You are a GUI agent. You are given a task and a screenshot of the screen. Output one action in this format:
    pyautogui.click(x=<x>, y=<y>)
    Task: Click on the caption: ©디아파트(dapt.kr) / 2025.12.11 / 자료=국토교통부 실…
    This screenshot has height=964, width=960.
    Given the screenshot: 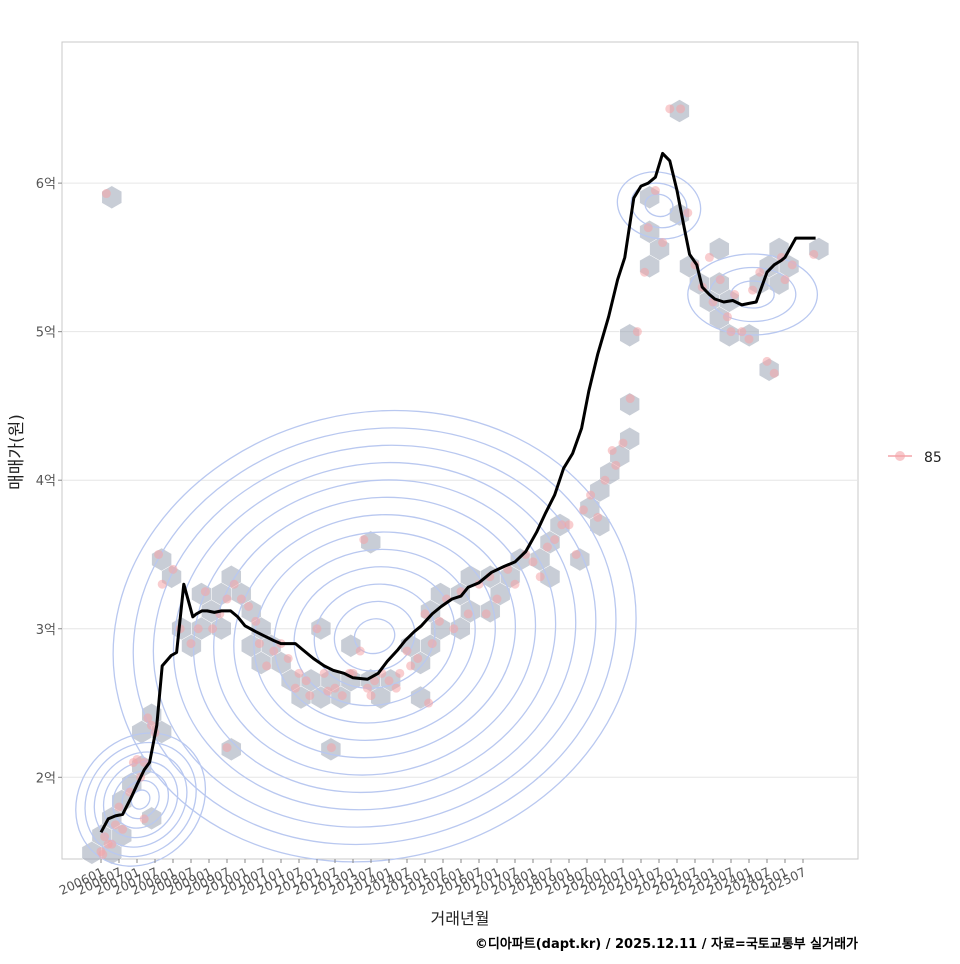 What is the action you would take?
    pyautogui.click(x=666, y=944)
    